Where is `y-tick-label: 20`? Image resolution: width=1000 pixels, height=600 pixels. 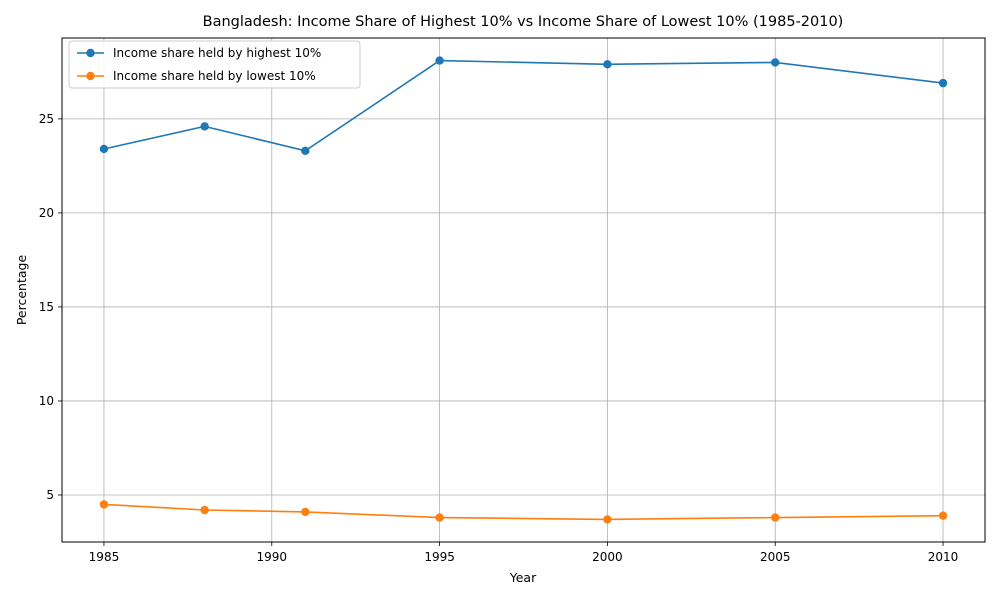
y-tick-label: 20 is located at coordinates (46, 213).